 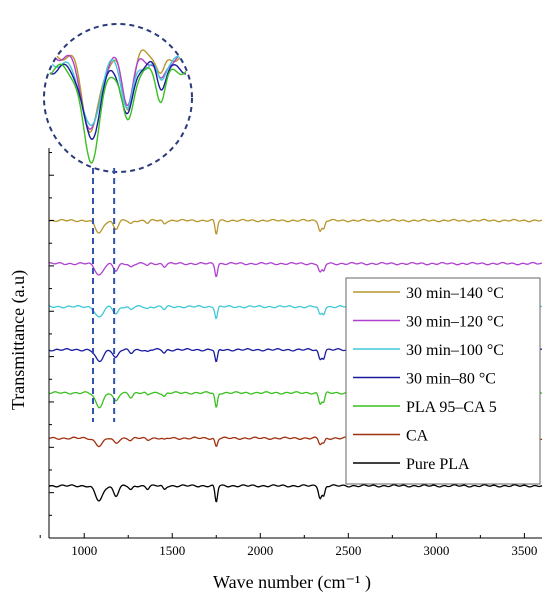 What do you see at coordinates (455, 350) in the screenshot?
I see `legend-label-2: 30 min–100 °C` at bounding box center [455, 350].